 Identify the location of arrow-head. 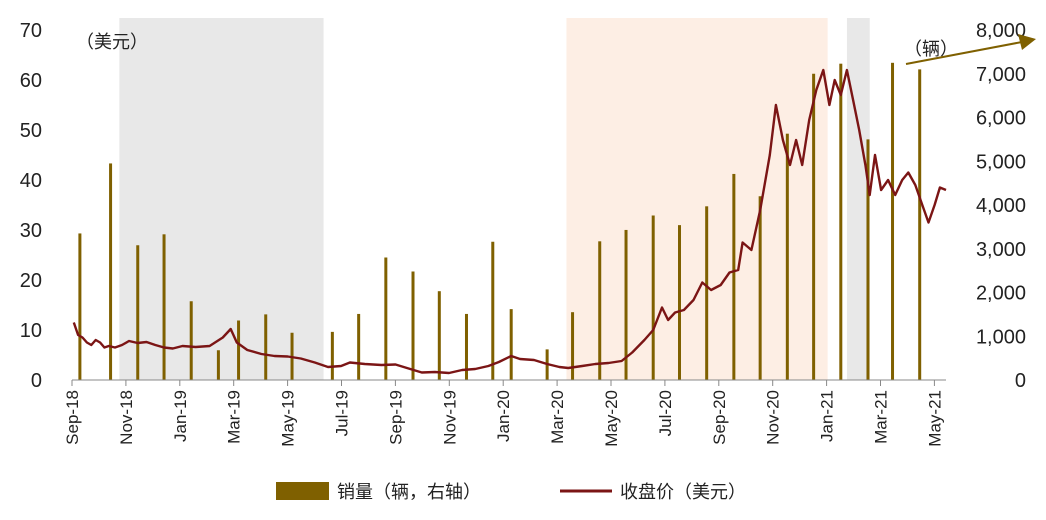
(1027, 42).